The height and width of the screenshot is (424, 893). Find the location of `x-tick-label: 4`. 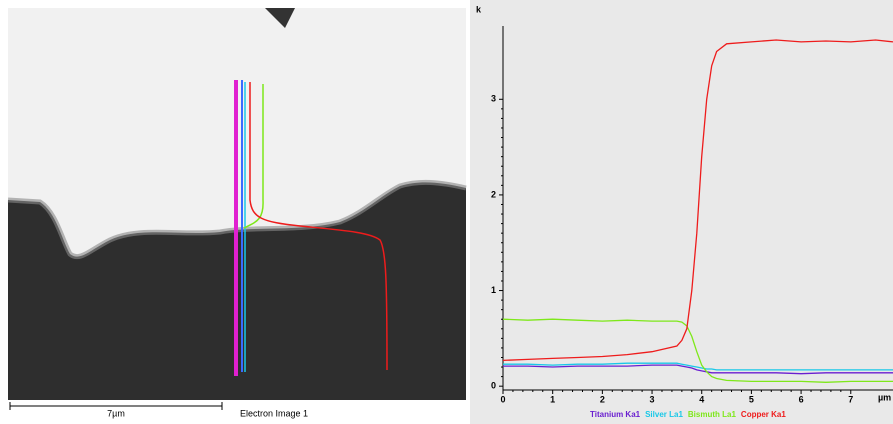

x-tick-label: 4 is located at coordinates (701, 399).